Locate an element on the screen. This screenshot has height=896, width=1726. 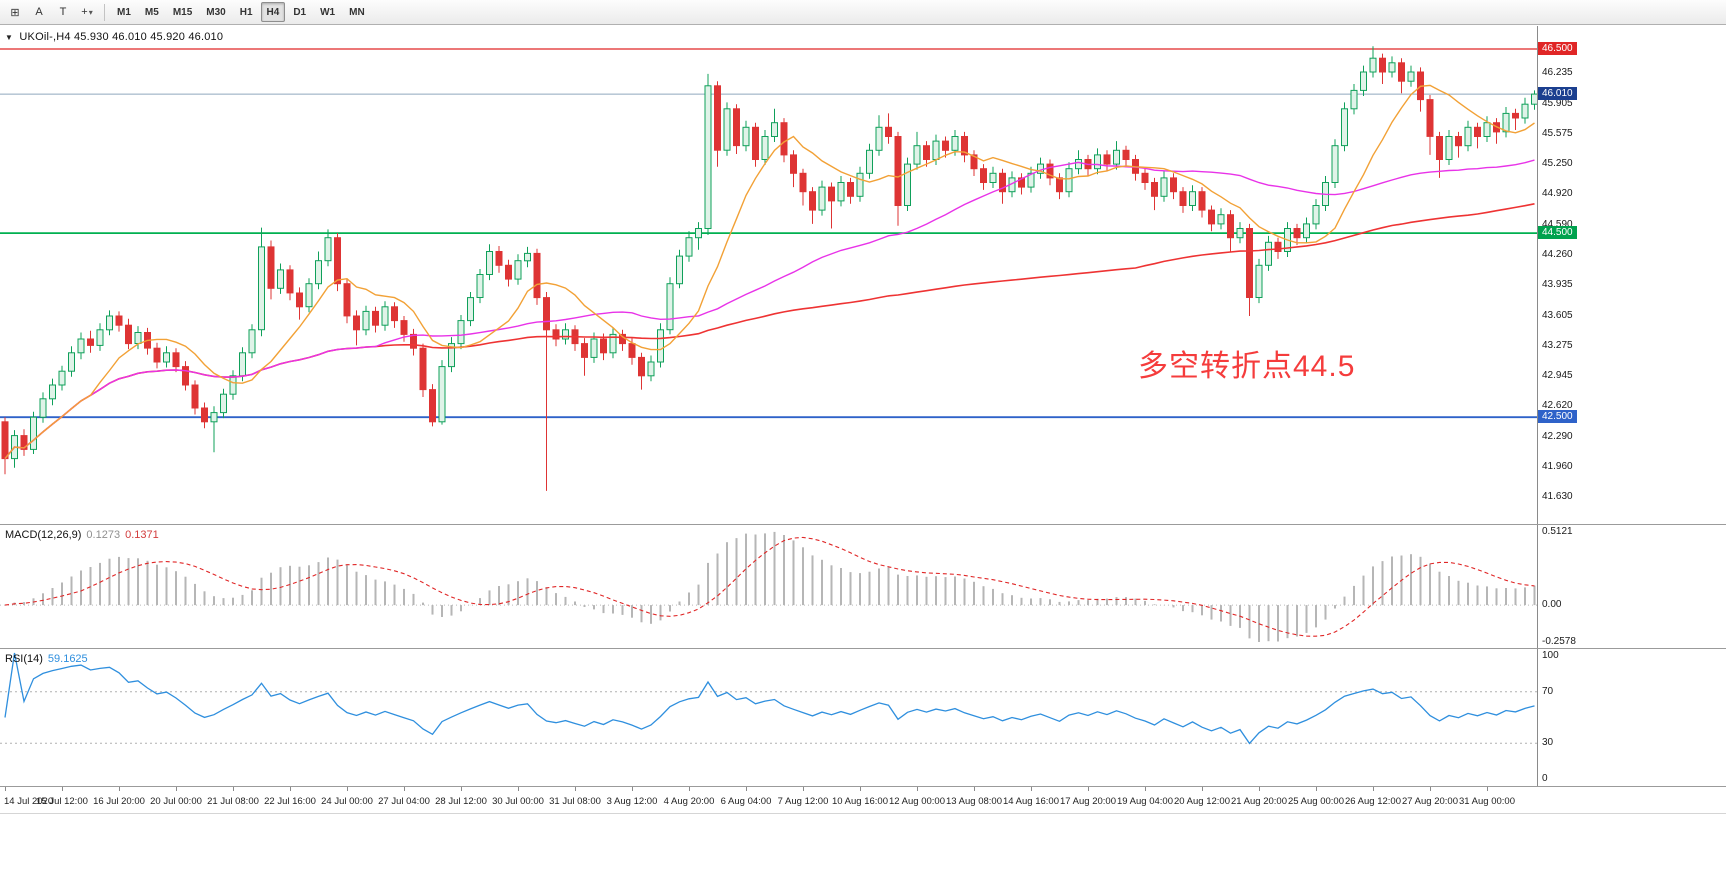
price-axis-label: 43.935 is located at coordinates (1557, 284).